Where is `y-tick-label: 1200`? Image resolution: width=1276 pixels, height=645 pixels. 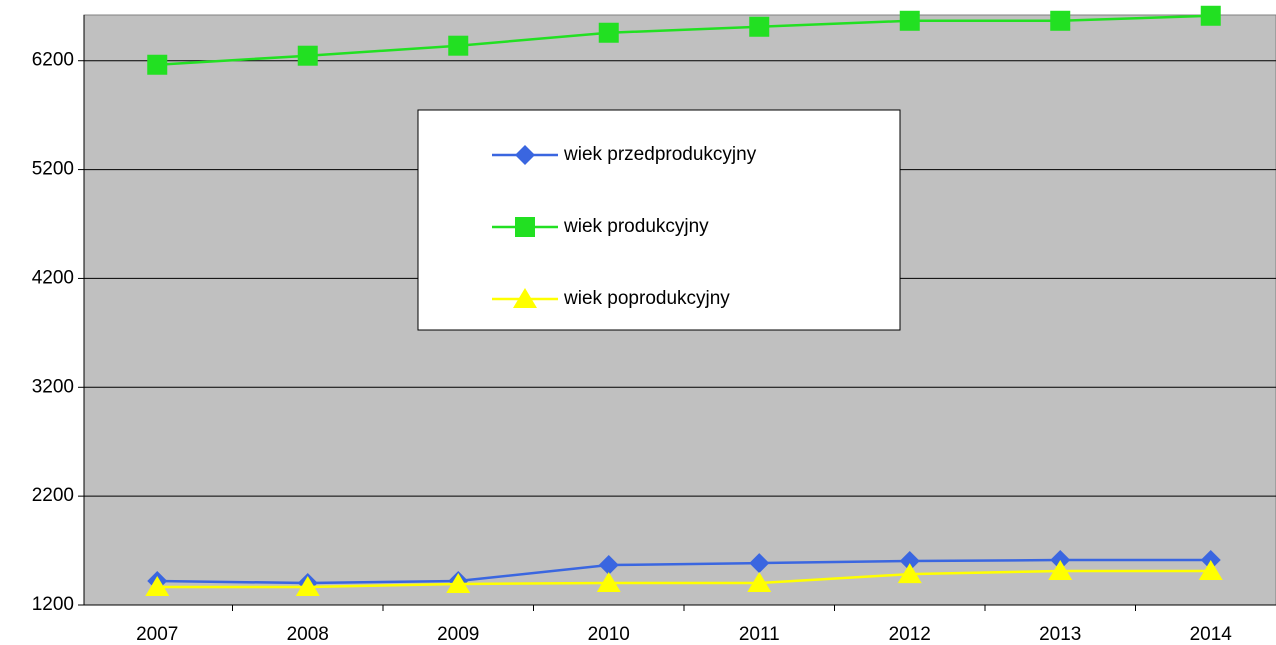
y-tick-label: 1200 is located at coordinates (53, 604).